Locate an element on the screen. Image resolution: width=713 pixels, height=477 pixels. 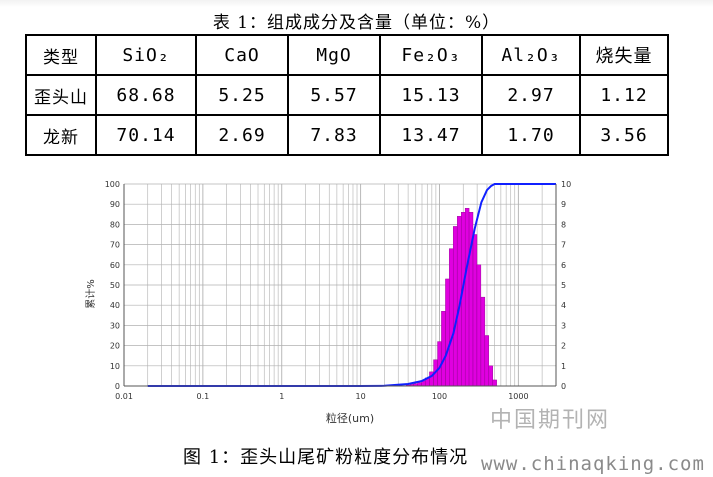
cell-sio2: 70.14 is located at coordinates (146, 135).